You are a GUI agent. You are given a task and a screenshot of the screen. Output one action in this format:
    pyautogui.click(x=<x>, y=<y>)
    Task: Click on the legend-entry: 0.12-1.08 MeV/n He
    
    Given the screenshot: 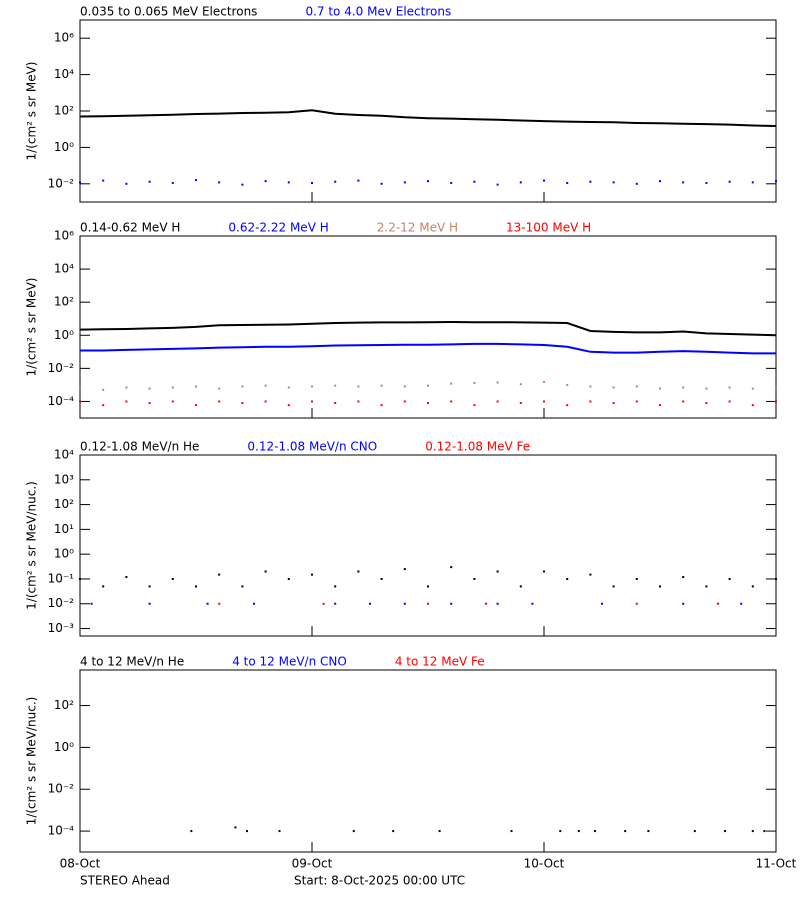 What is the action you would take?
    pyautogui.click(x=139, y=447)
    